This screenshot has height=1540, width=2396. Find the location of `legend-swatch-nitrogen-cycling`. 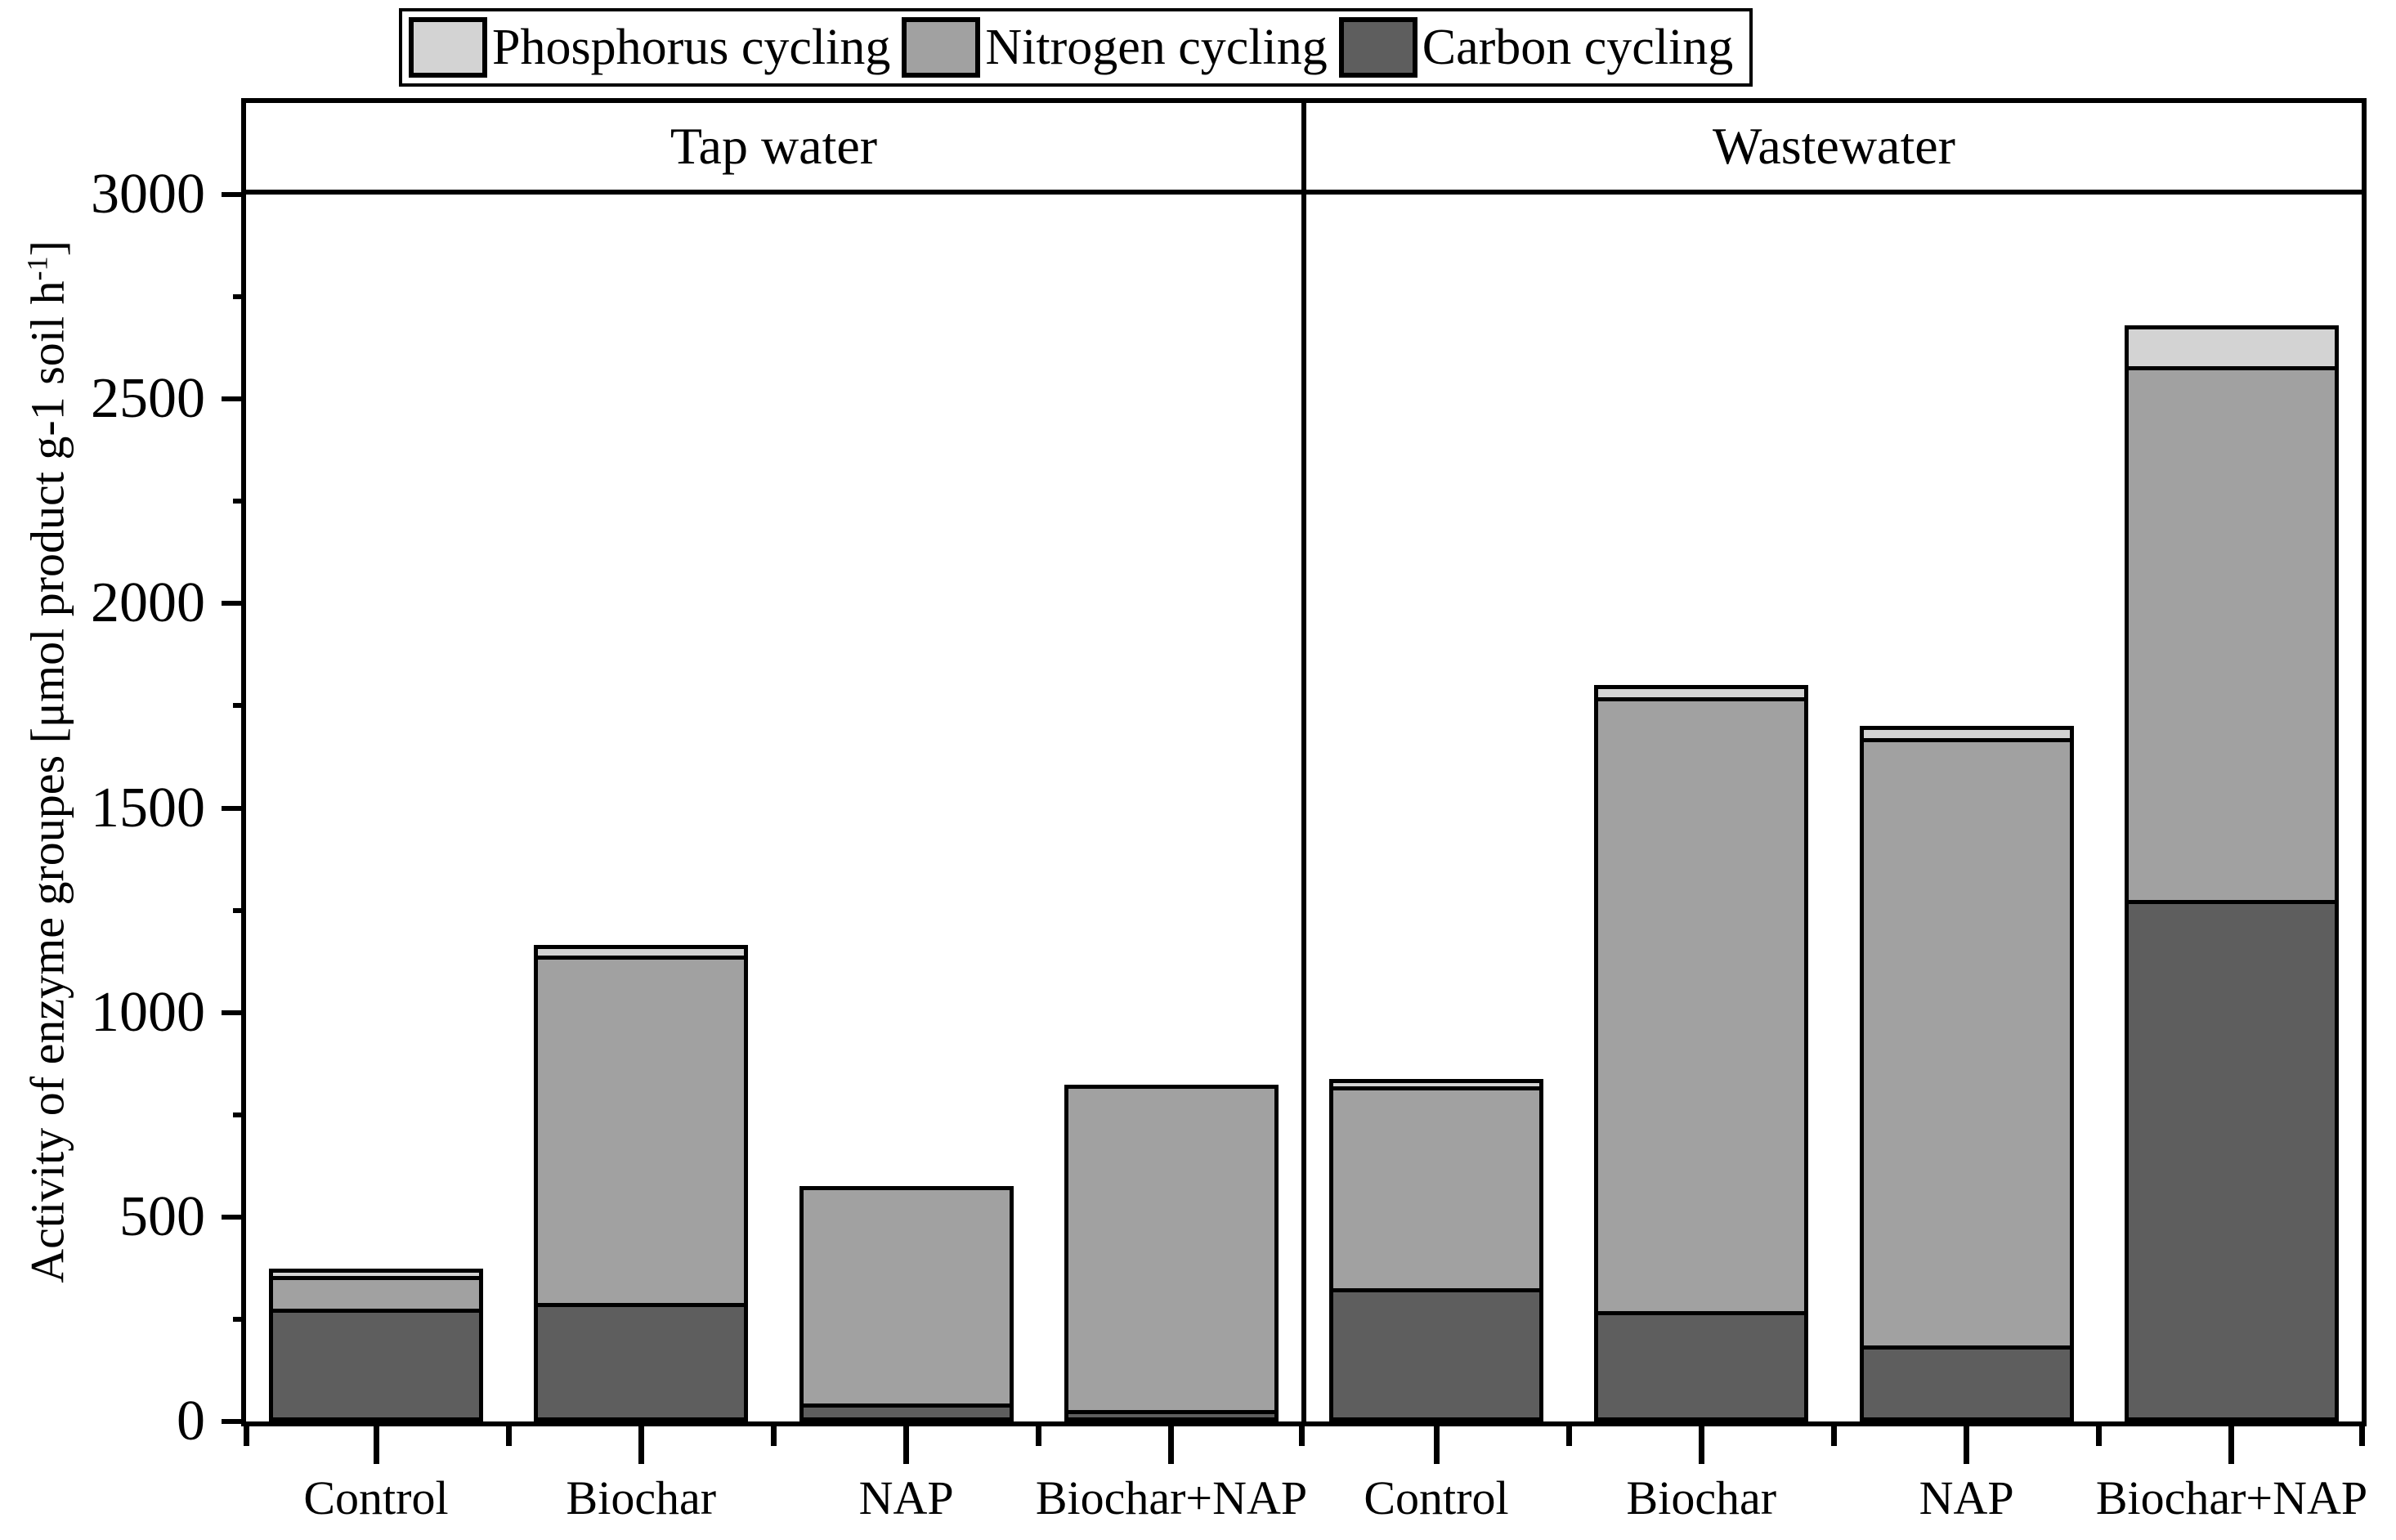

legend-swatch-nitrogen-cycling is located at coordinates (942, 47).